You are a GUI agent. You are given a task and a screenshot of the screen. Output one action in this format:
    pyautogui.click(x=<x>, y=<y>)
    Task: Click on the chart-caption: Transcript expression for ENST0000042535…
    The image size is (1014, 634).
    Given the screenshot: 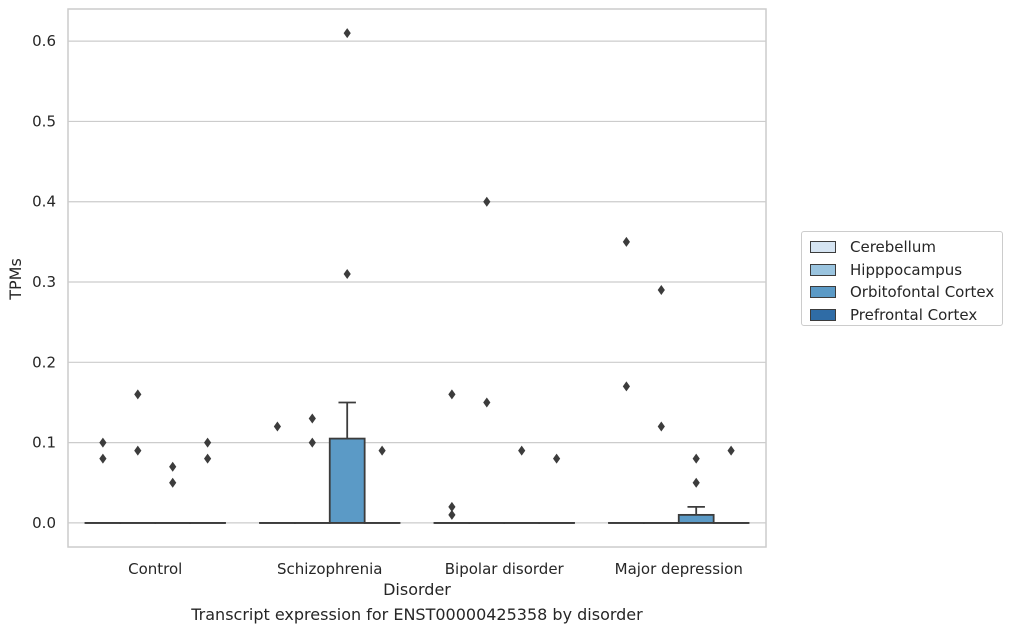 What is the action you would take?
    pyautogui.click(x=417, y=614)
    